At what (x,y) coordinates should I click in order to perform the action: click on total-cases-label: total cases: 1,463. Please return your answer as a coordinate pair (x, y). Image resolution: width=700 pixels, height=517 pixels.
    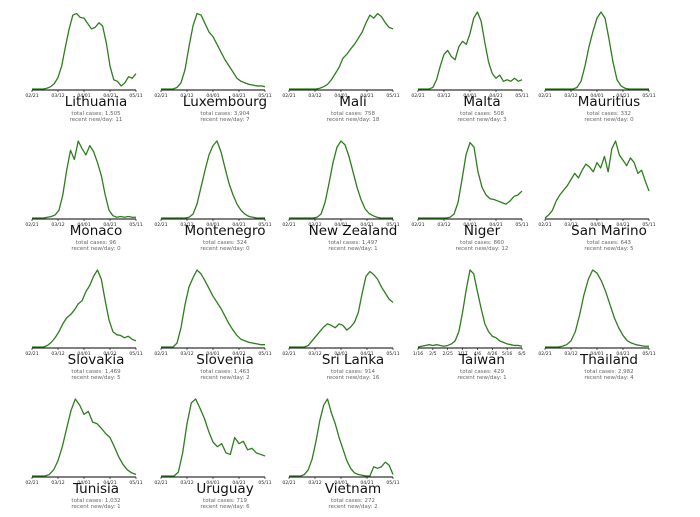
    Looking at the image, I should click on (225, 372).